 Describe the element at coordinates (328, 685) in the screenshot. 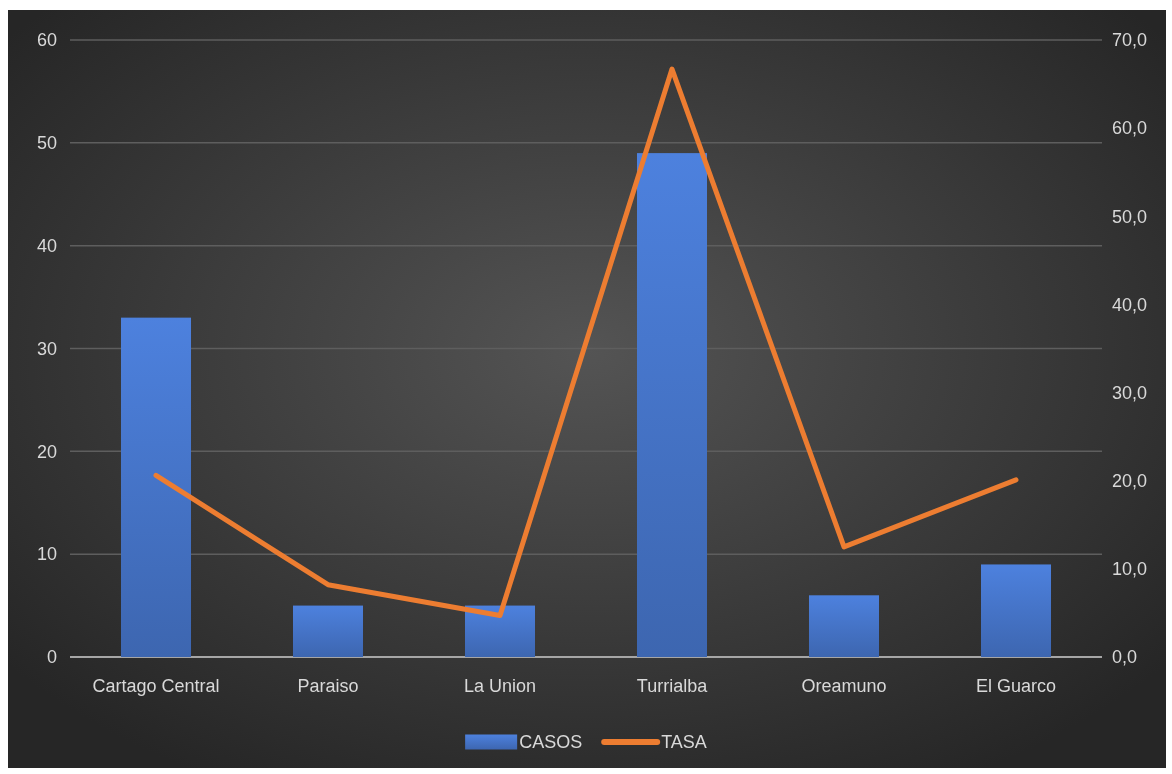

I see `x-tick-label: Paraiso` at that location.